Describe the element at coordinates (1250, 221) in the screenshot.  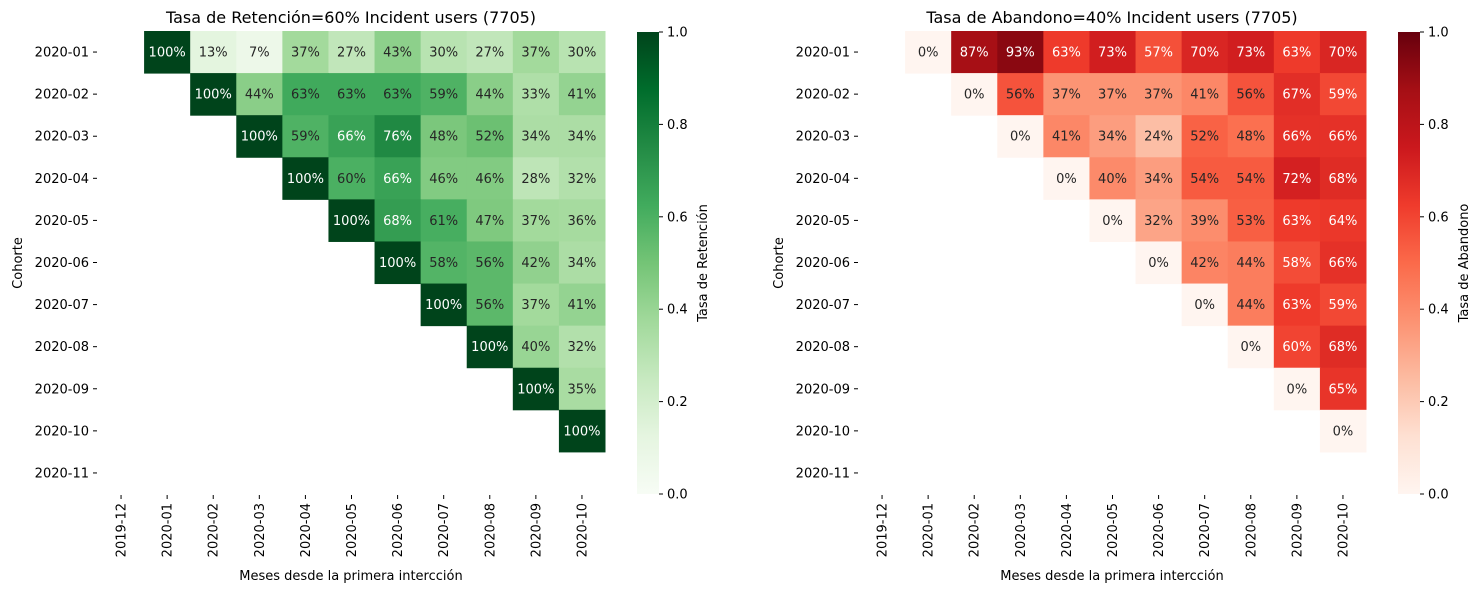
I see `churn-cell-label: 53%` at that location.